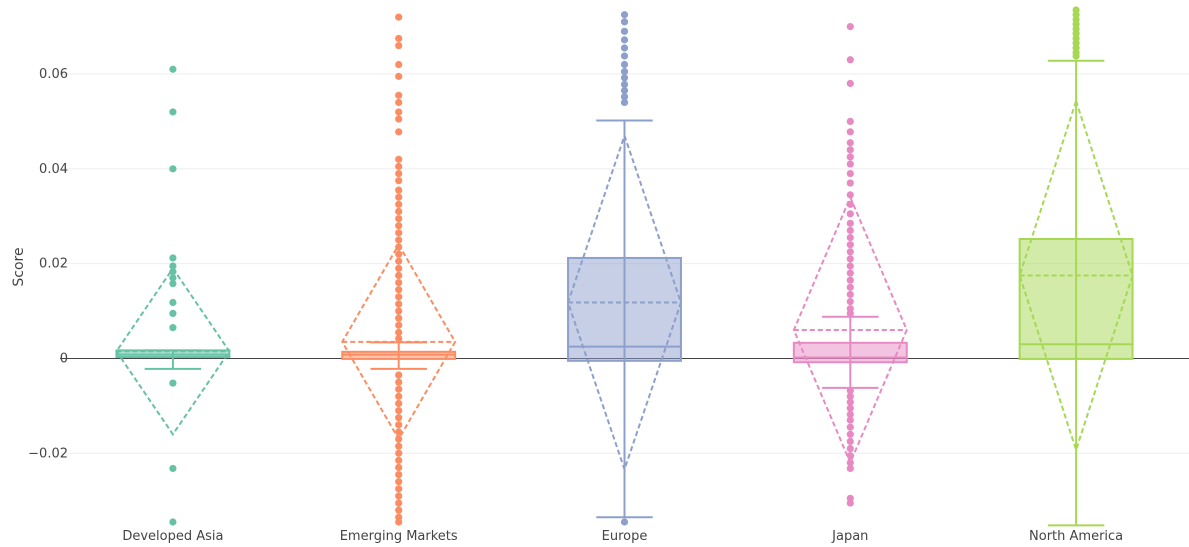  What do you see at coordinates (53, 74) in the screenshot?
I see `y-tick-label: 0.06` at bounding box center [53, 74].